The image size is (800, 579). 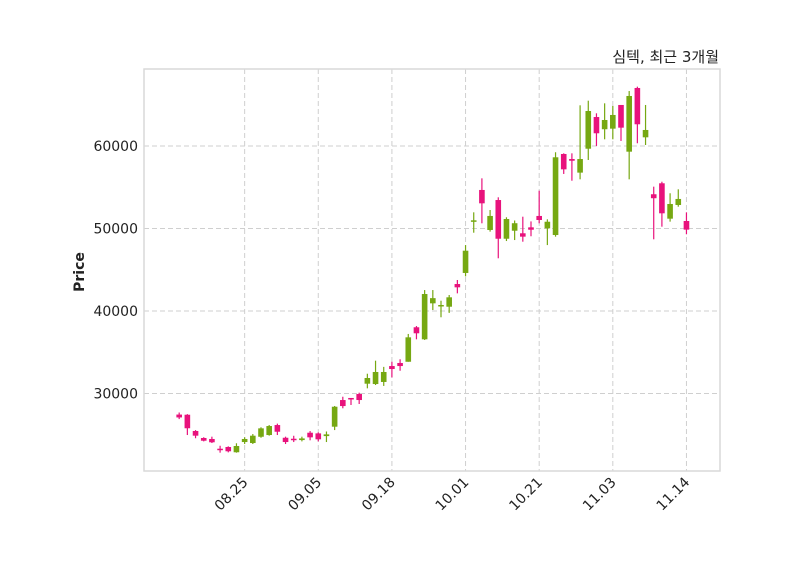 I want to click on x-axis-ticks: 08.25 09.05 09.18 10.01 10.21 11.03 11.14, so click(x=453, y=494).